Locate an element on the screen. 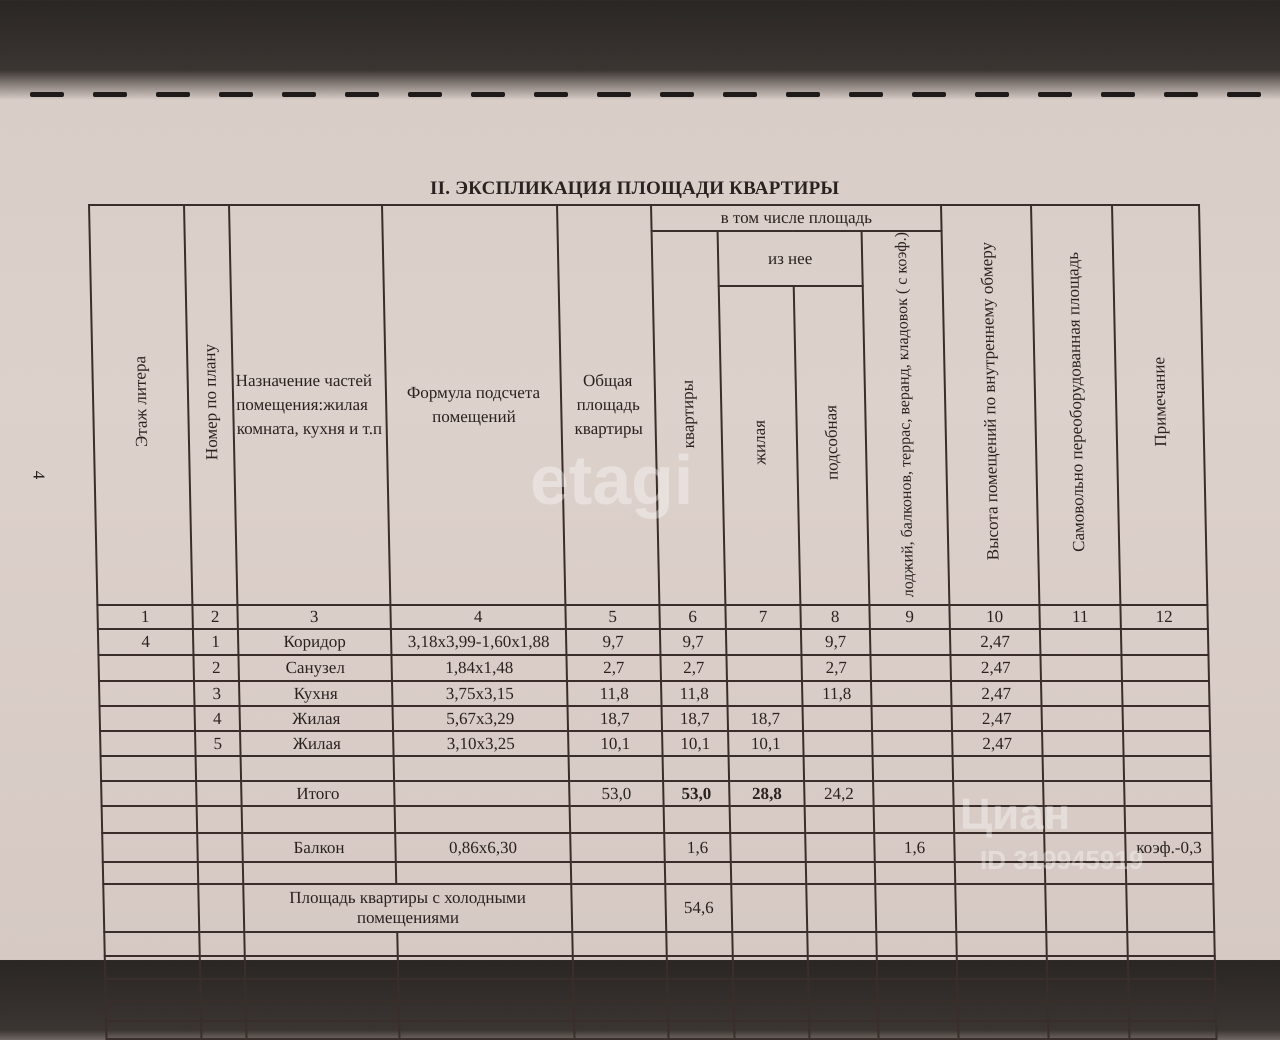 The height and width of the screenshot is (1040, 1280). header-total-area: Общая площадь квартиры is located at coordinates (608, 405).